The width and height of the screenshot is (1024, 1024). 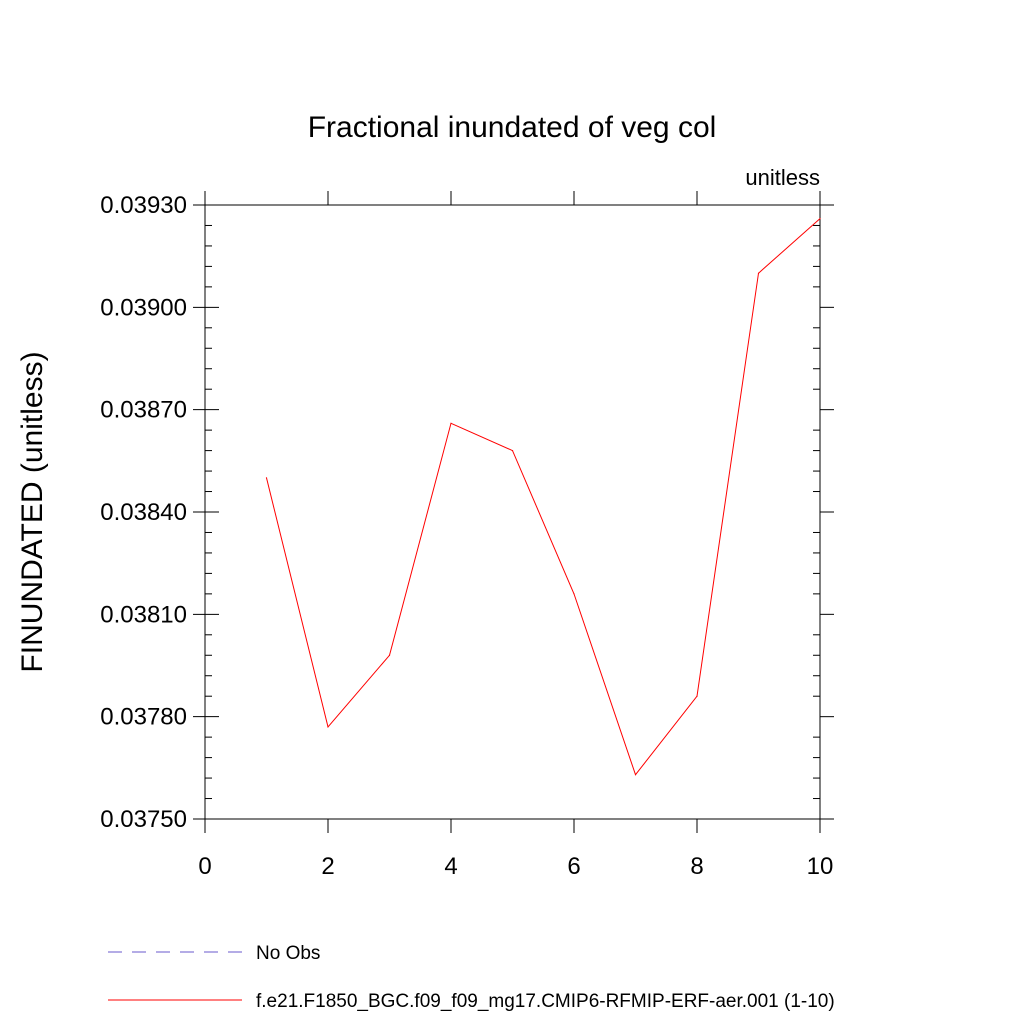 I want to click on x-tick-label: 8, so click(x=696, y=866).